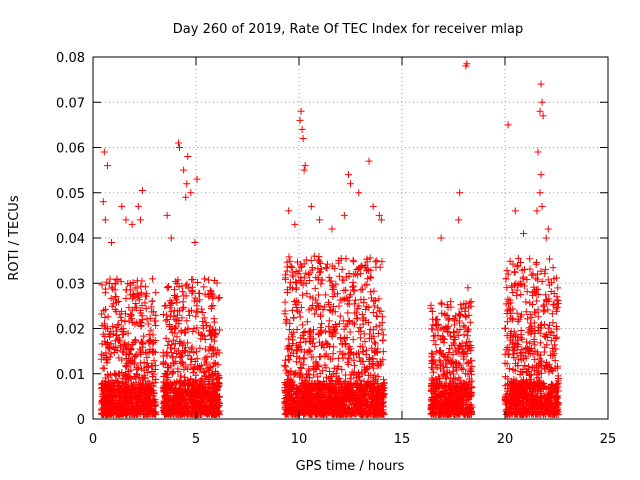  What do you see at coordinates (608, 439) in the screenshot?
I see `x-tick-label: 25` at bounding box center [608, 439].